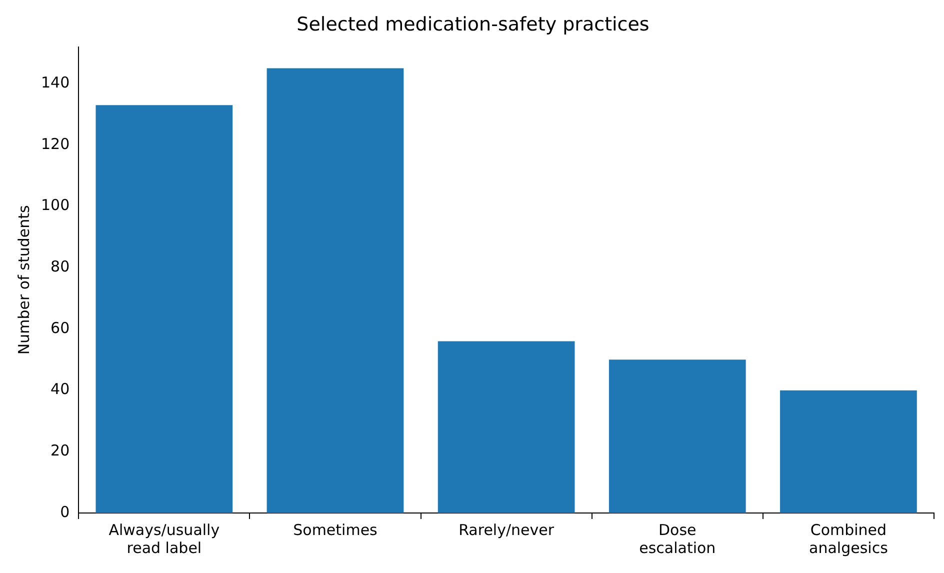  Describe the element at coordinates (60, 389) in the screenshot. I see `y-tick-label: 40` at that location.